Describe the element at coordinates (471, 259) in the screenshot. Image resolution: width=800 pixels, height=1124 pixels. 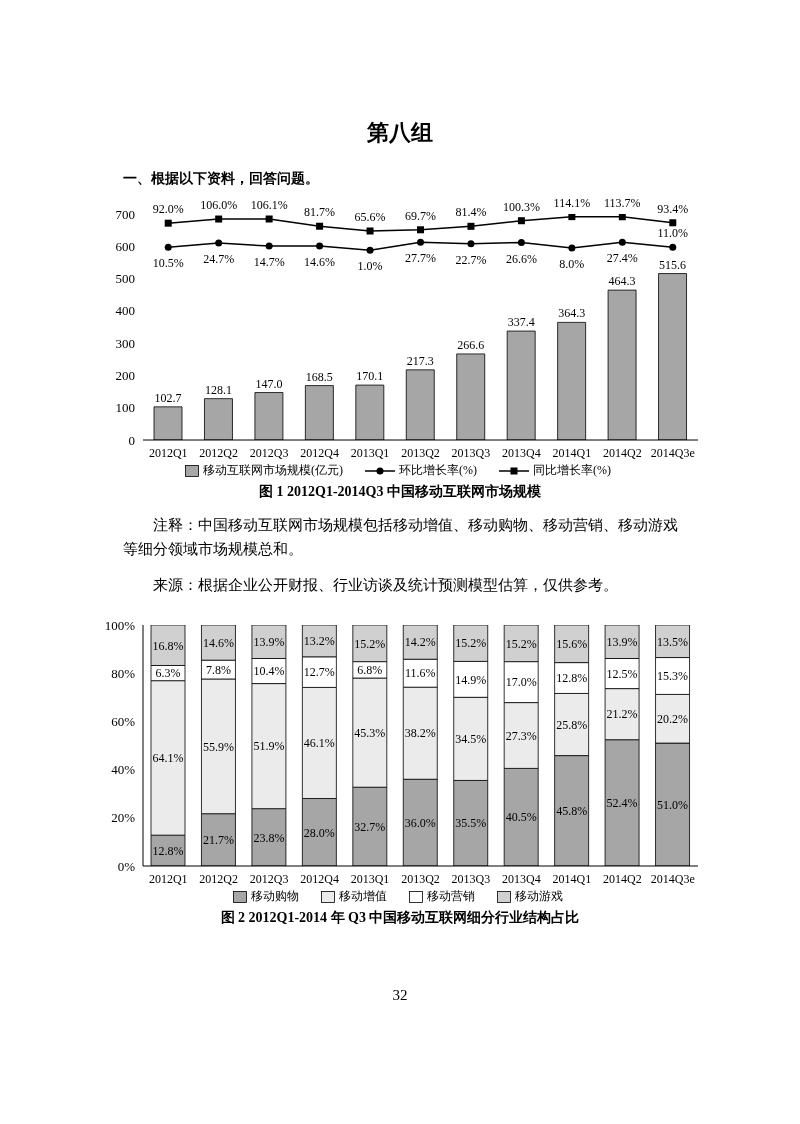
I see `data-label: 22.7%` at that location.